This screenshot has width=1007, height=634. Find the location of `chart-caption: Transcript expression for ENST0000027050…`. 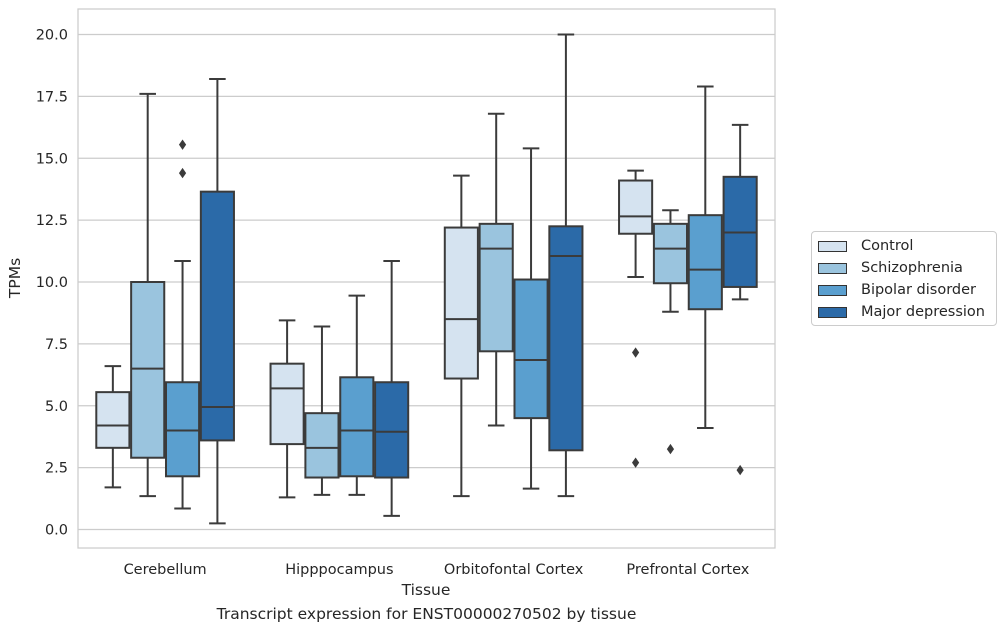

chart-caption: Transcript expression for ENST0000027050… is located at coordinates (426, 614).